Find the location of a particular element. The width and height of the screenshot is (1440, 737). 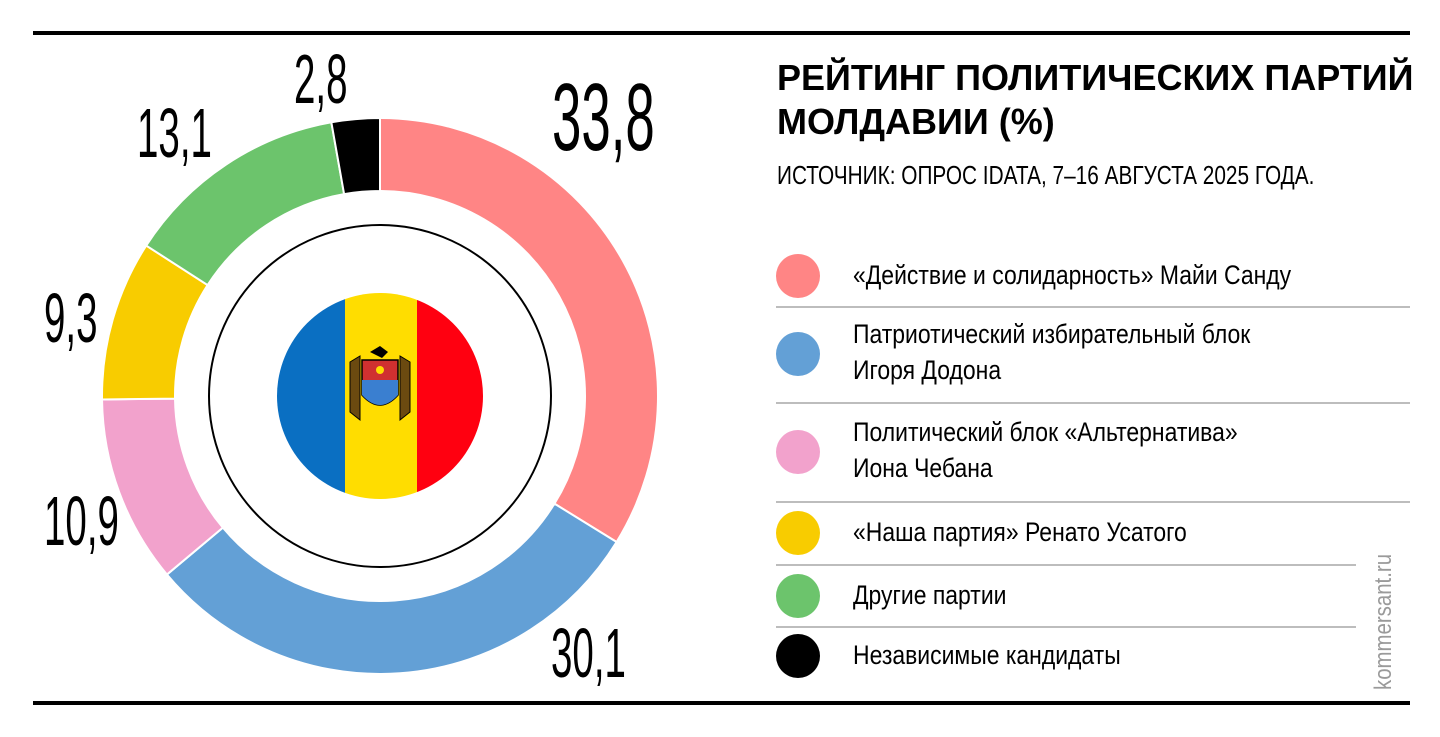

legend-label: Независимые кандидаты is located at coordinates (987, 655).